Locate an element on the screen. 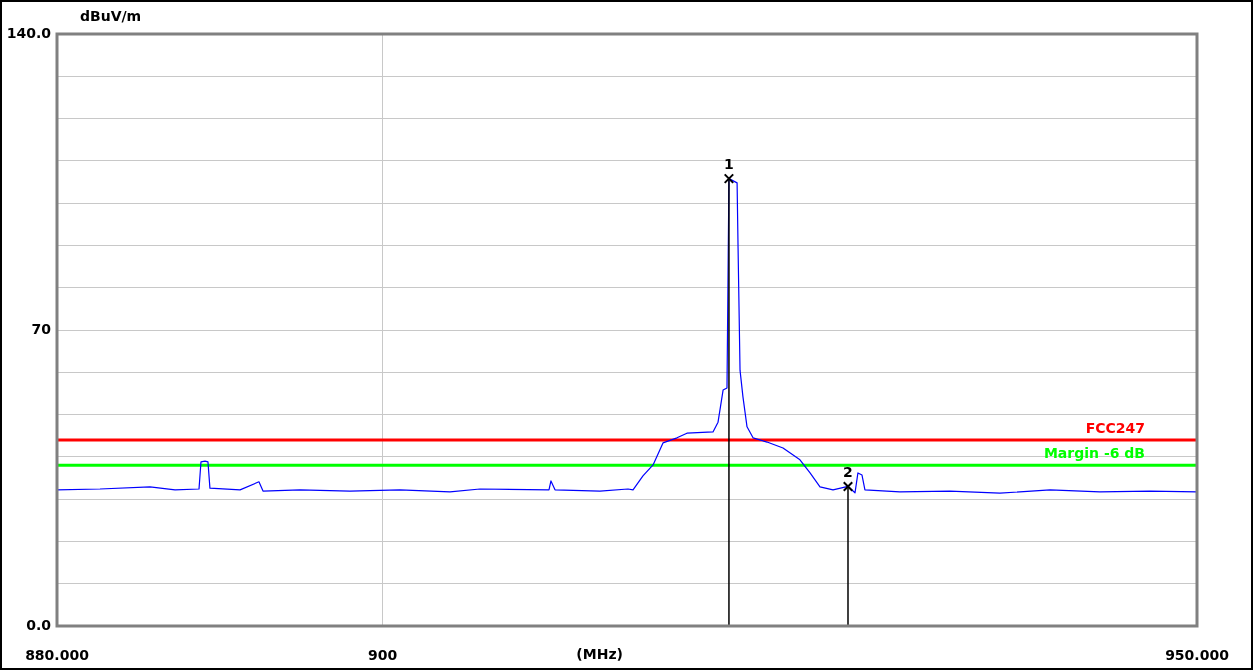 The height and width of the screenshot is (670, 1253). annotation: 1 is located at coordinates (729, 164).